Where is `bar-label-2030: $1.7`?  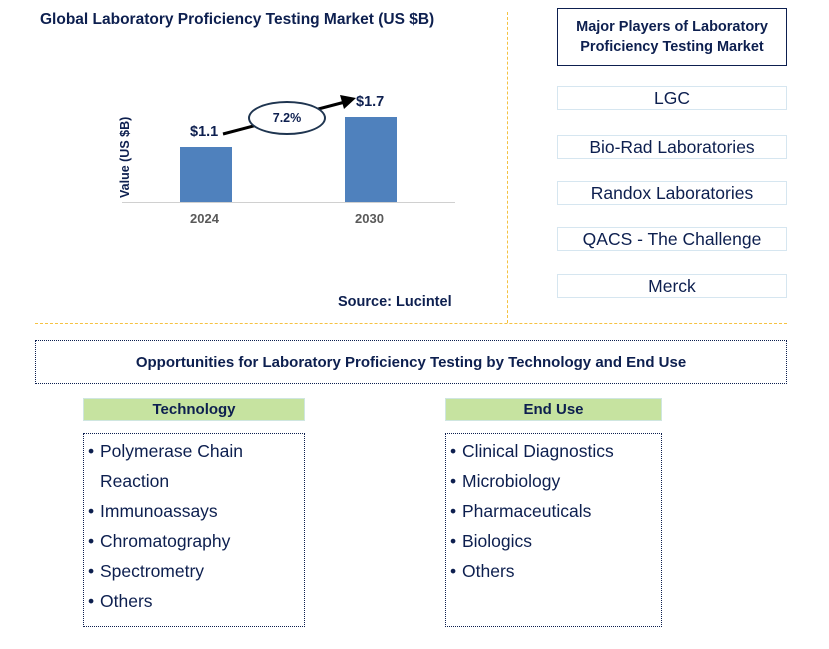 bar-label-2030: $1.7 is located at coordinates (370, 102).